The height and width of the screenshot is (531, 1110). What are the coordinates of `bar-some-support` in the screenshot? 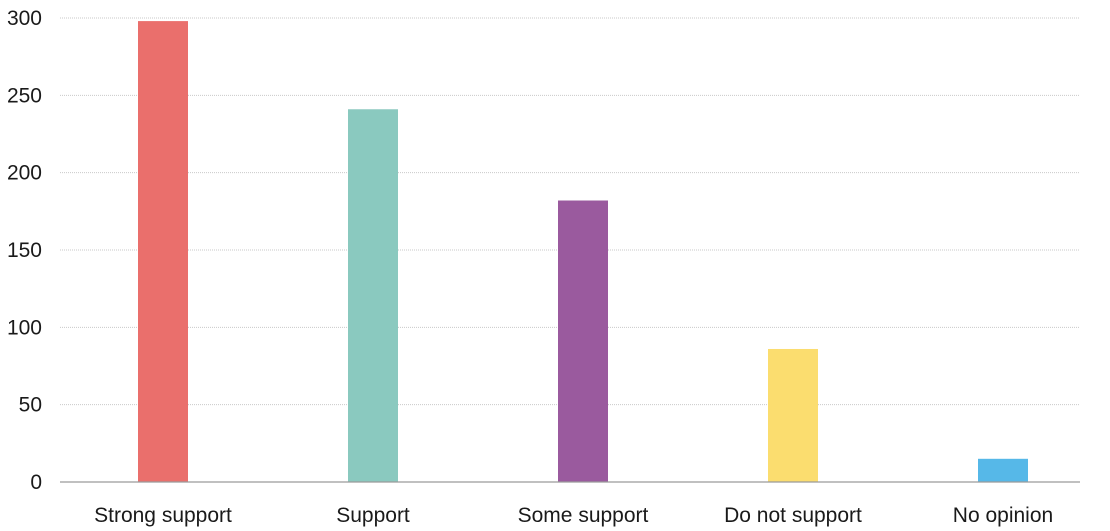 It's located at (583, 341).